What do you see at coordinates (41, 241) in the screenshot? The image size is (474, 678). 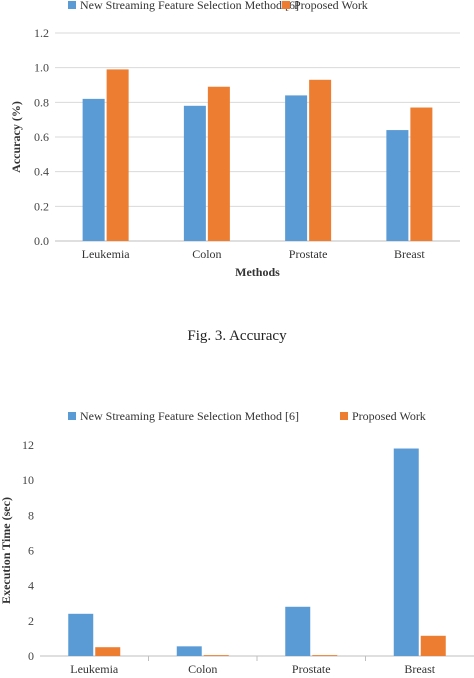 I see `y-tick-label: 0.0` at bounding box center [41, 241].